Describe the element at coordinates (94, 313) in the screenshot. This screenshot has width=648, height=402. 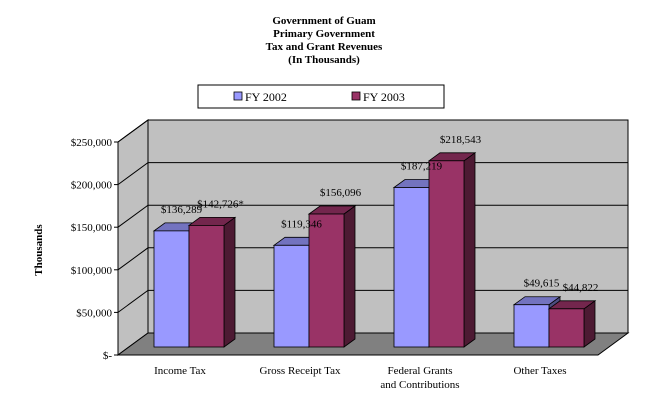
I see `y-tick-label: $50,000` at that location.